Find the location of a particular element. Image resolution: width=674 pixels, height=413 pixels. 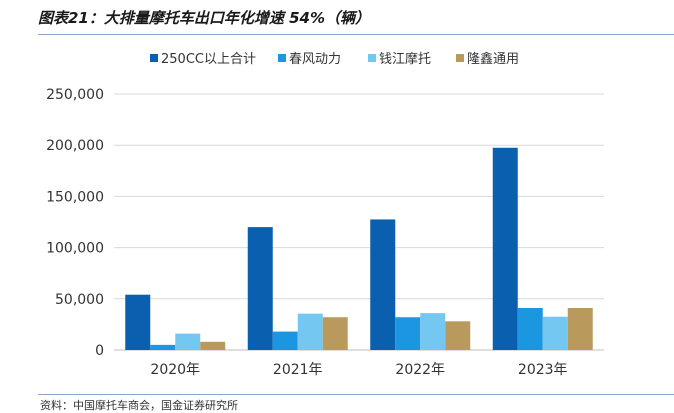

source-rule is located at coordinates (356, 394).